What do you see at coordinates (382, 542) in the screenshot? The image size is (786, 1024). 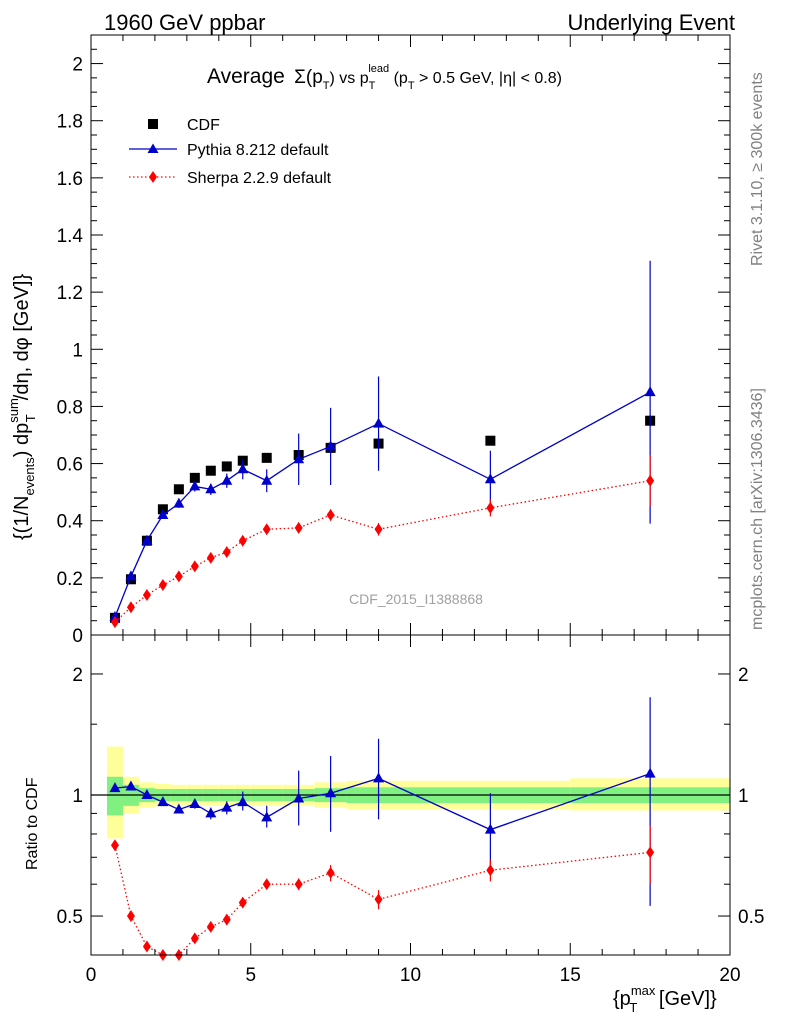 I see `series-sherpa-2-2-9-default` at bounding box center [382, 542].